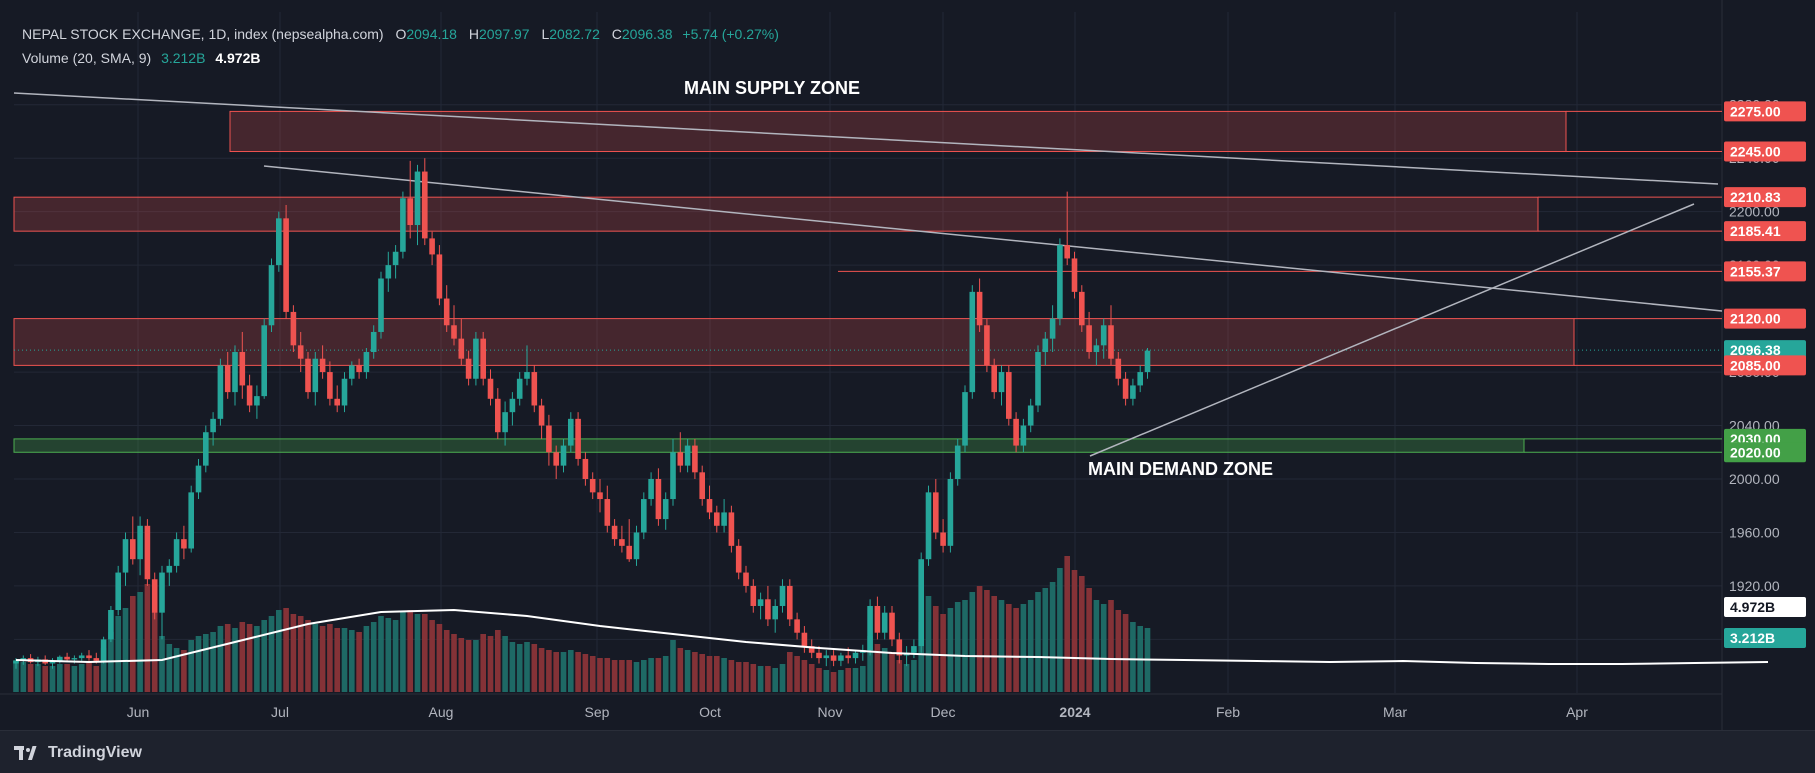 Image resolution: width=1815 pixels, height=773 pixels. I want to click on trendline, so click(866, 138).